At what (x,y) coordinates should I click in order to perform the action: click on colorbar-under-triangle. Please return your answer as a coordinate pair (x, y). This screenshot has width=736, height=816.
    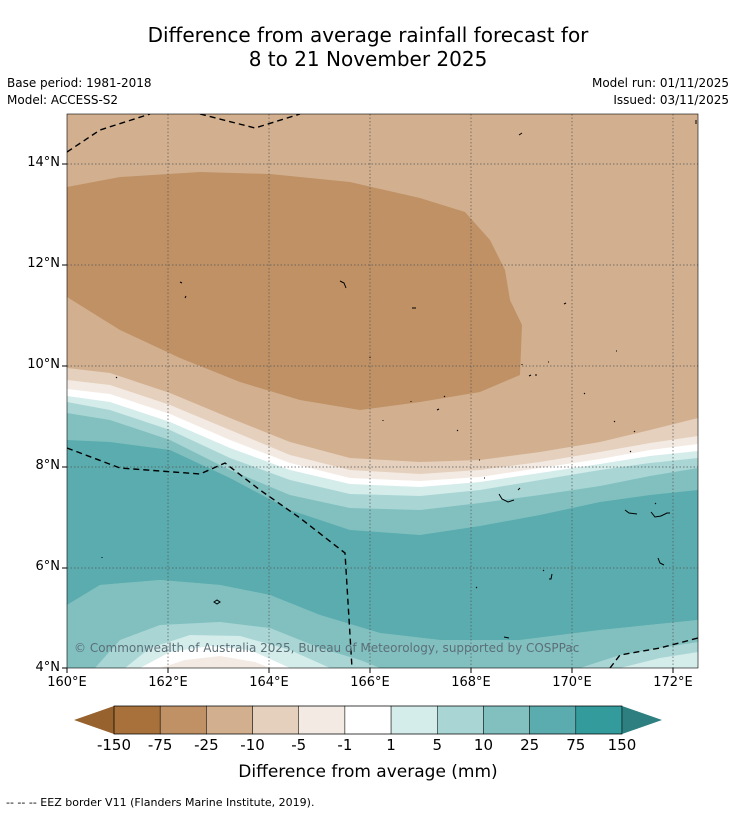
    Looking at the image, I should click on (94, 720).